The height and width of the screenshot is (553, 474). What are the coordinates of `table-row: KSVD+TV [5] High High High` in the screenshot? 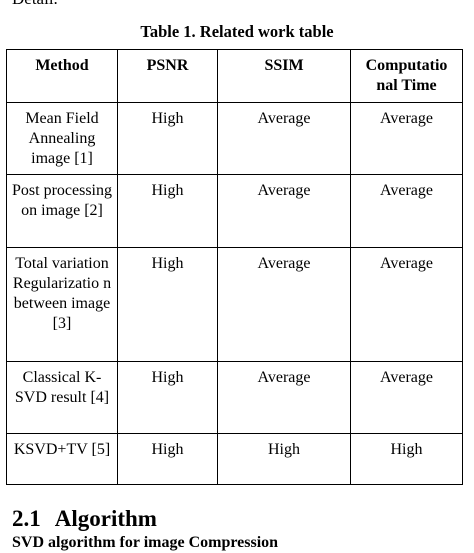 It's located at (234, 459).